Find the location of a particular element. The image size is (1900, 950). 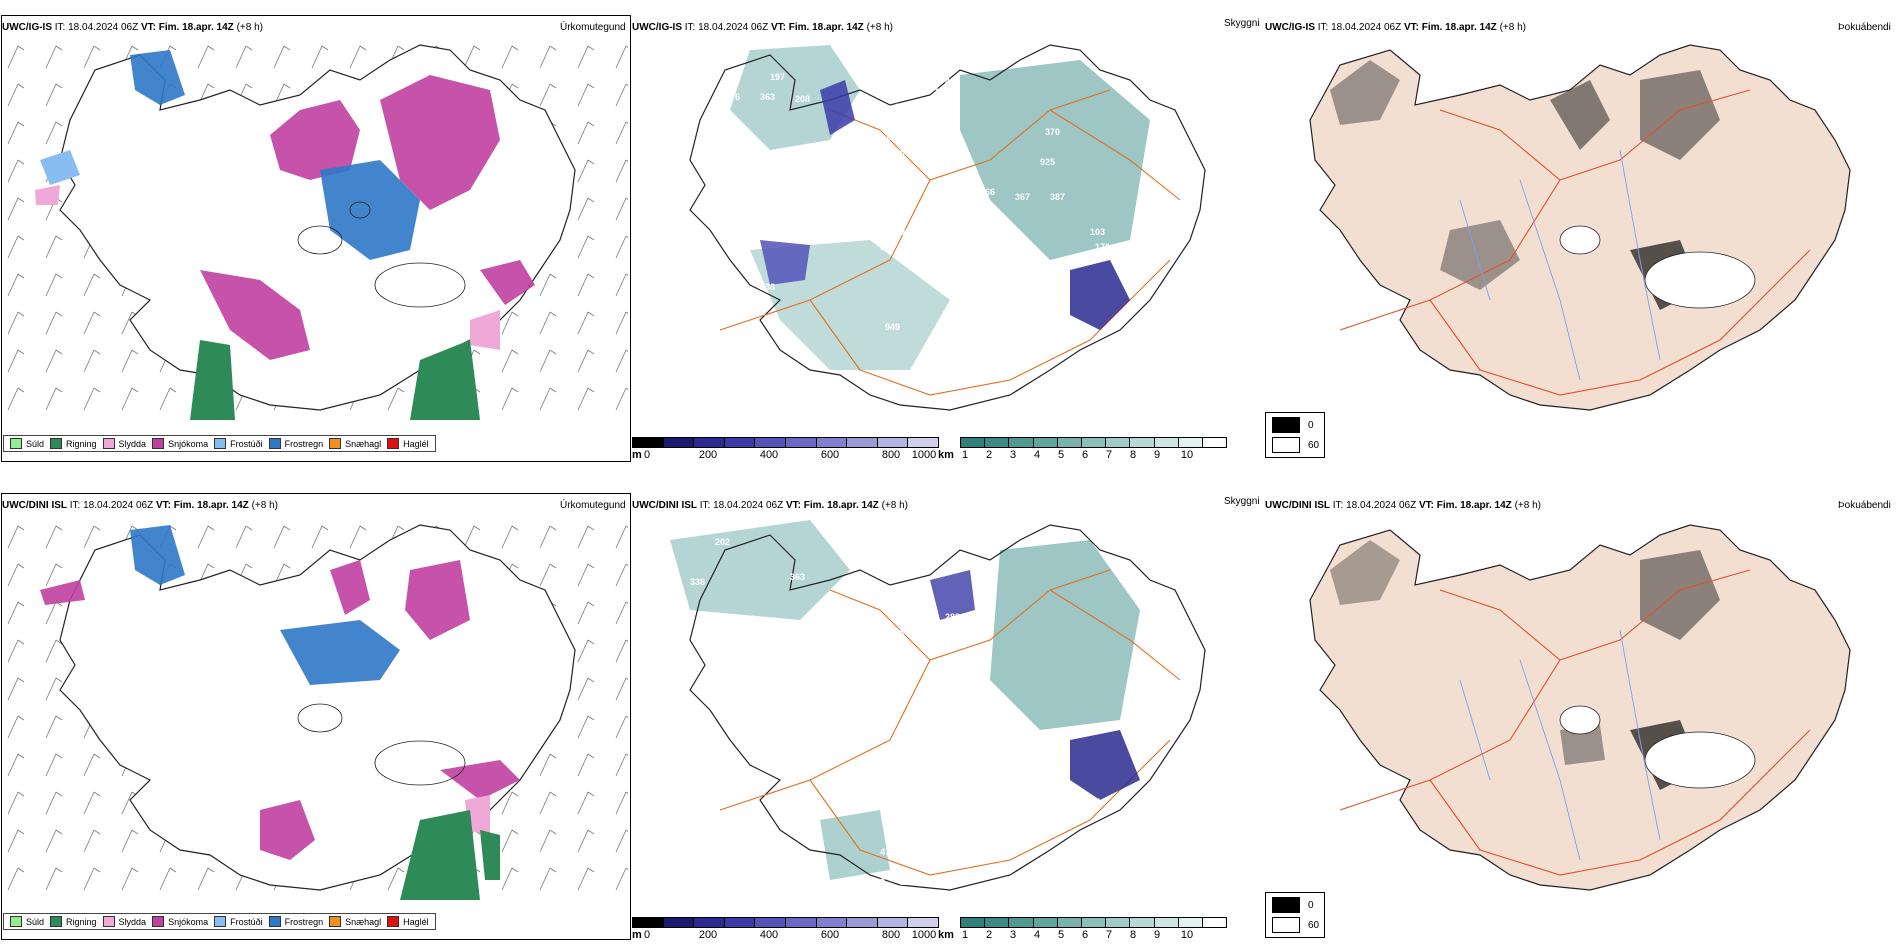

cloudbase-bar is located at coordinates (785, 922).